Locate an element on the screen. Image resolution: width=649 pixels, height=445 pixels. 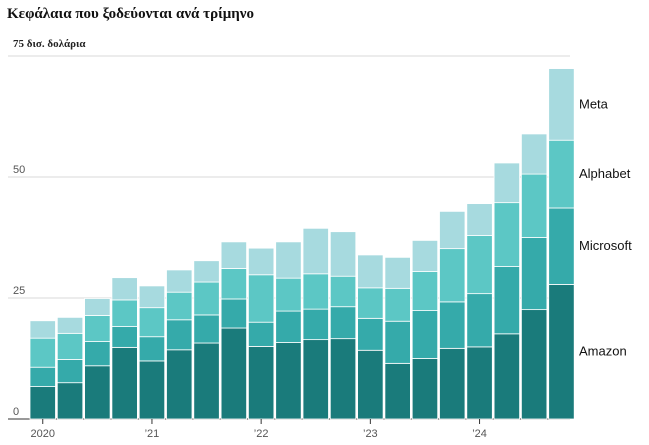
x-axis-ticks: 2020 ’21 ’22 ’23 ’24 is located at coordinates (259, 429).